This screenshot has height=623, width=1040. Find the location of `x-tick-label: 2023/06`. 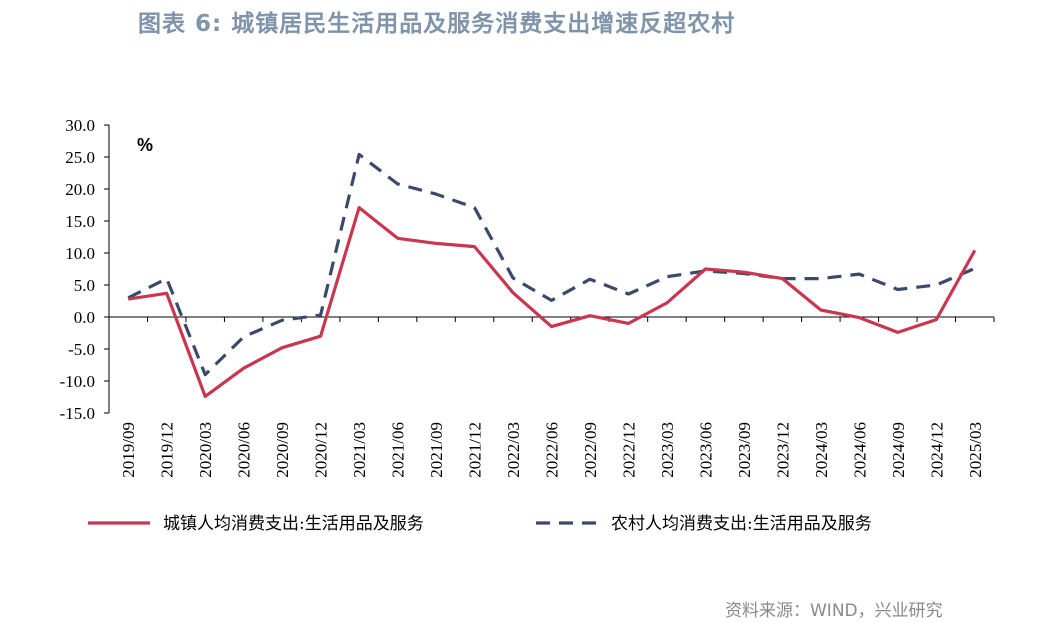

x-tick-label: 2023/06 is located at coordinates (705, 450).